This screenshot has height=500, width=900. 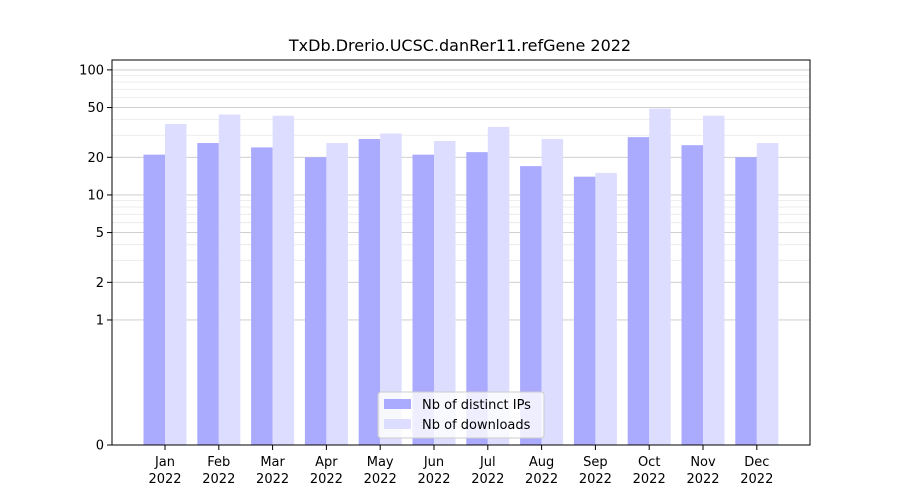 What do you see at coordinates (584, 310) in the screenshot?
I see `bar-distinct-ips-sep` at bounding box center [584, 310].